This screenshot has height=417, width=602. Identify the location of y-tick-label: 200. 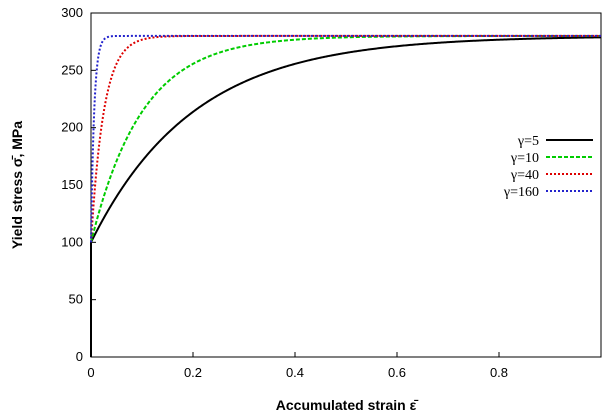
(72, 127).